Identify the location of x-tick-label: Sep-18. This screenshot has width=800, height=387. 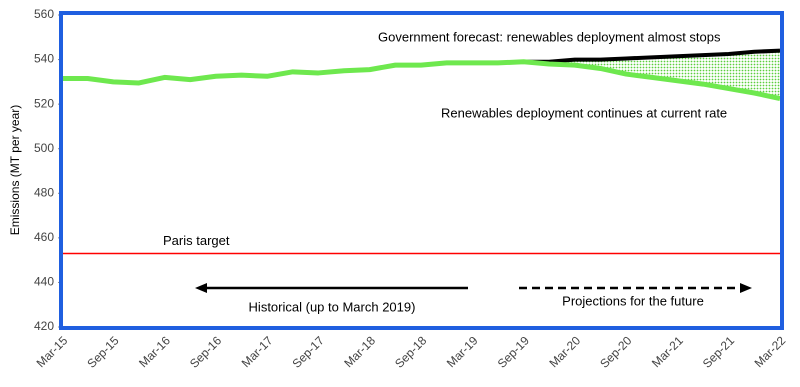
(410, 351).